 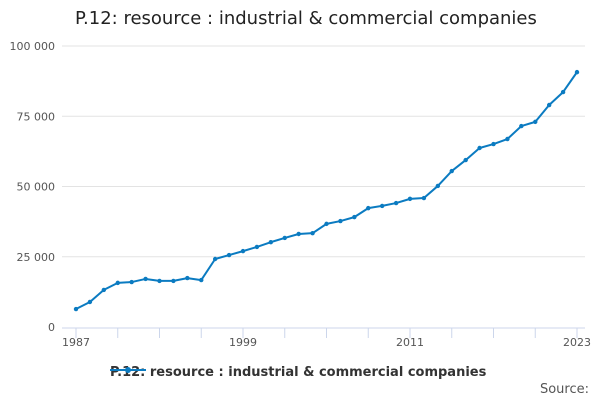 I want to click on y-tick-label: 100 000, so click(x=33, y=46).